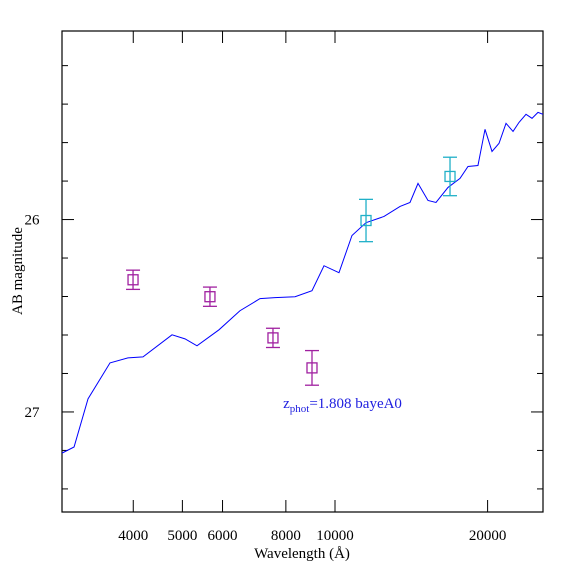 This screenshot has height=574, width=574. I want to click on x-axis-label: Wavelength (Å), so click(302, 554).